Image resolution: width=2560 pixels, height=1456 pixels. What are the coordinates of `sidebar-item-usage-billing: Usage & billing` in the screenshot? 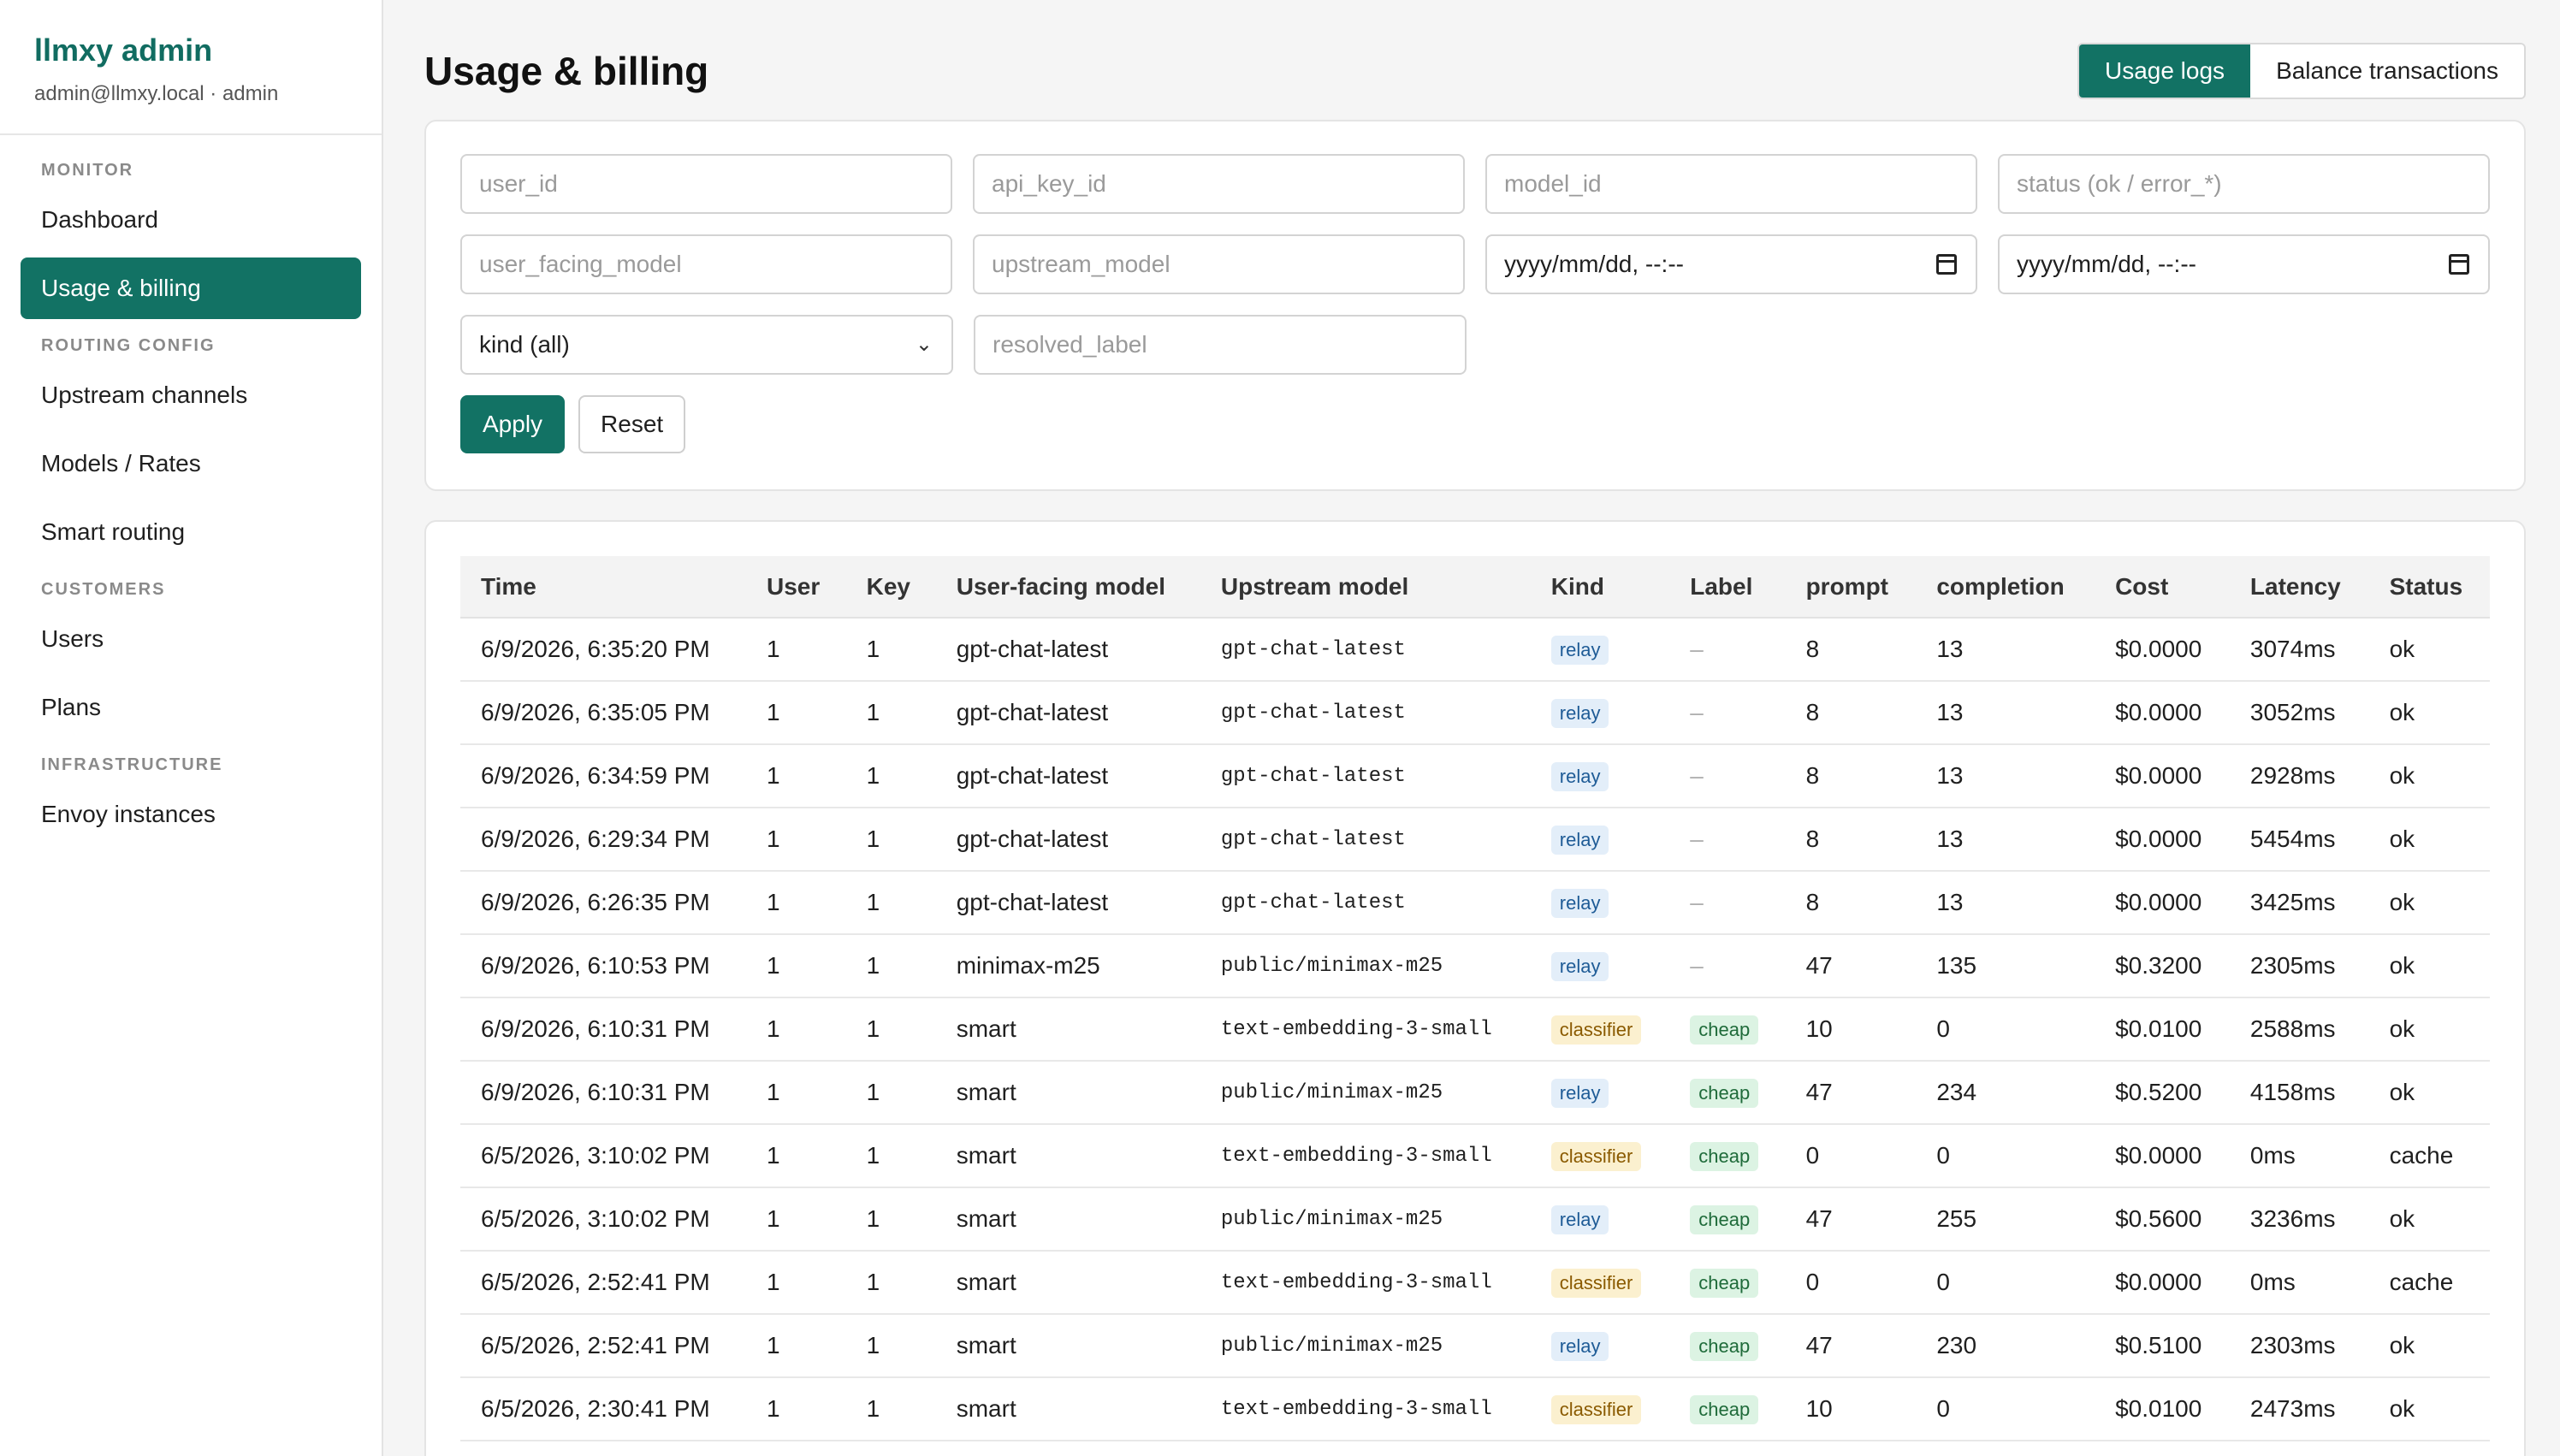 It's located at (191, 288).